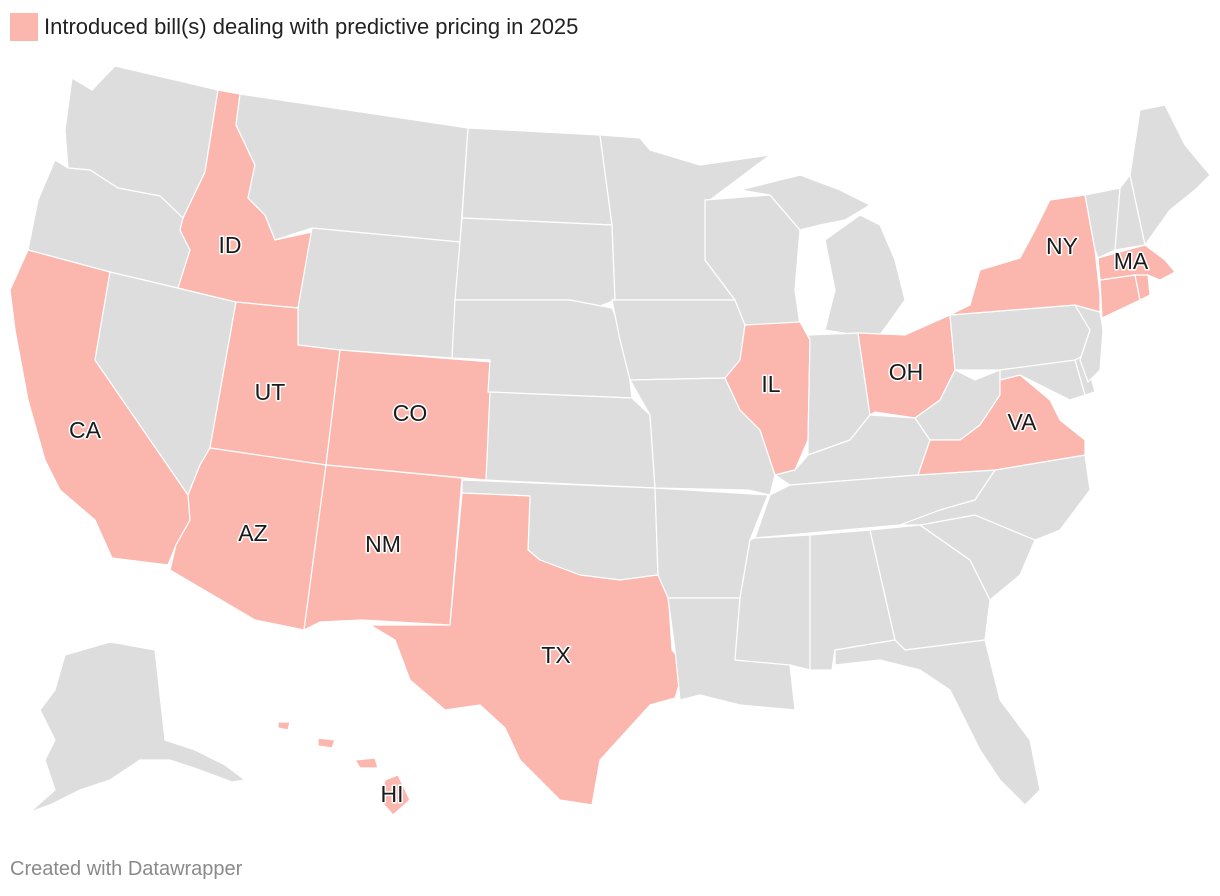  What do you see at coordinates (535, 264) in the screenshot?
I see `state-sd` at bounding box center [535, 264].